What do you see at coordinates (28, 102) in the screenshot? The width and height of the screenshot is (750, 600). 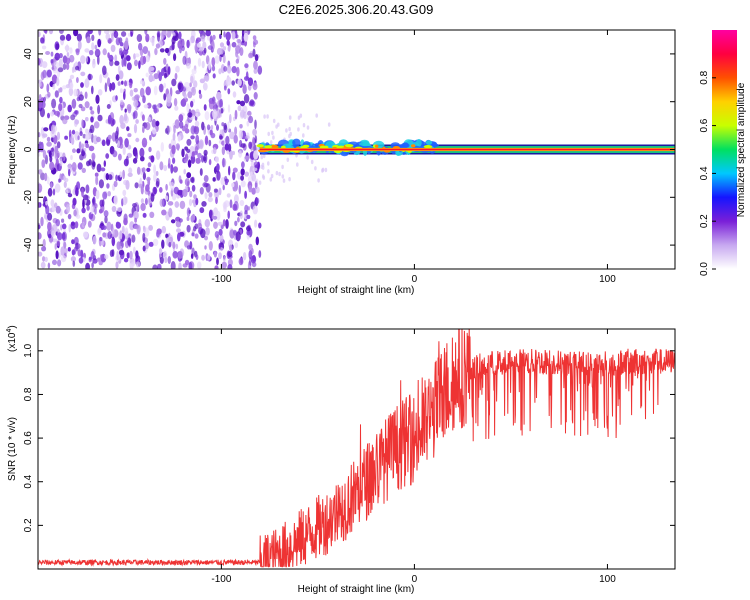 I see `spectrogram-ytick-label: 20` at bounding box center [28, 102].